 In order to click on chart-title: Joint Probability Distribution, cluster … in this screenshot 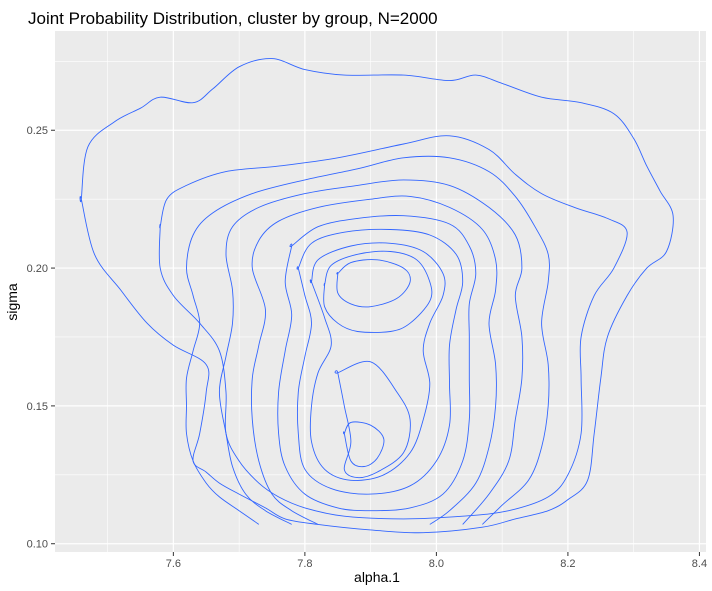, I will do `click(233, 18)`.